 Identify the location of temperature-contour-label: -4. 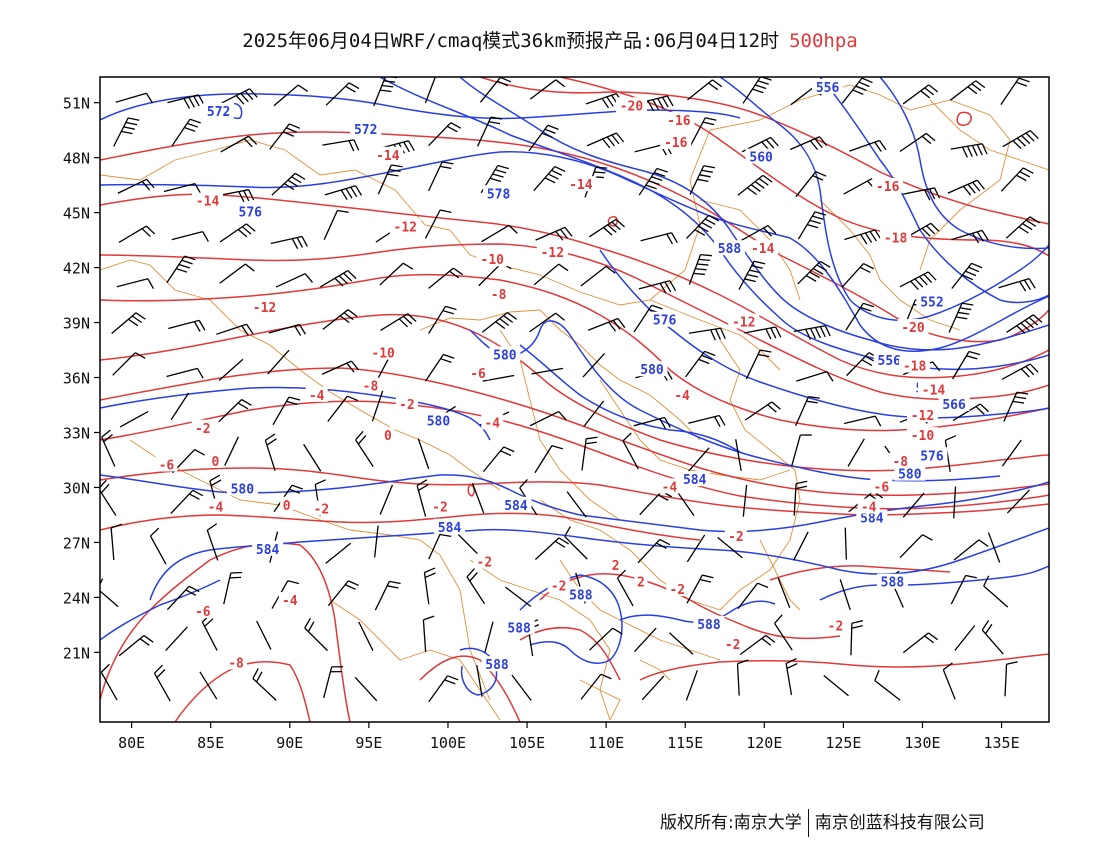
(317, 396).